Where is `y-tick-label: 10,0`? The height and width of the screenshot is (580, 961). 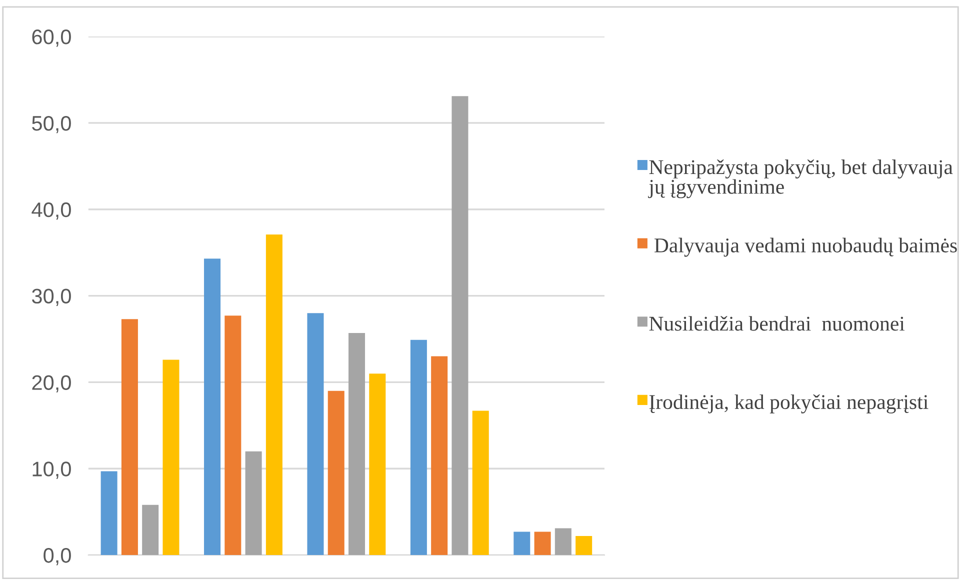 y-tick-label: 10,0 is located at coordinates (51, 470).